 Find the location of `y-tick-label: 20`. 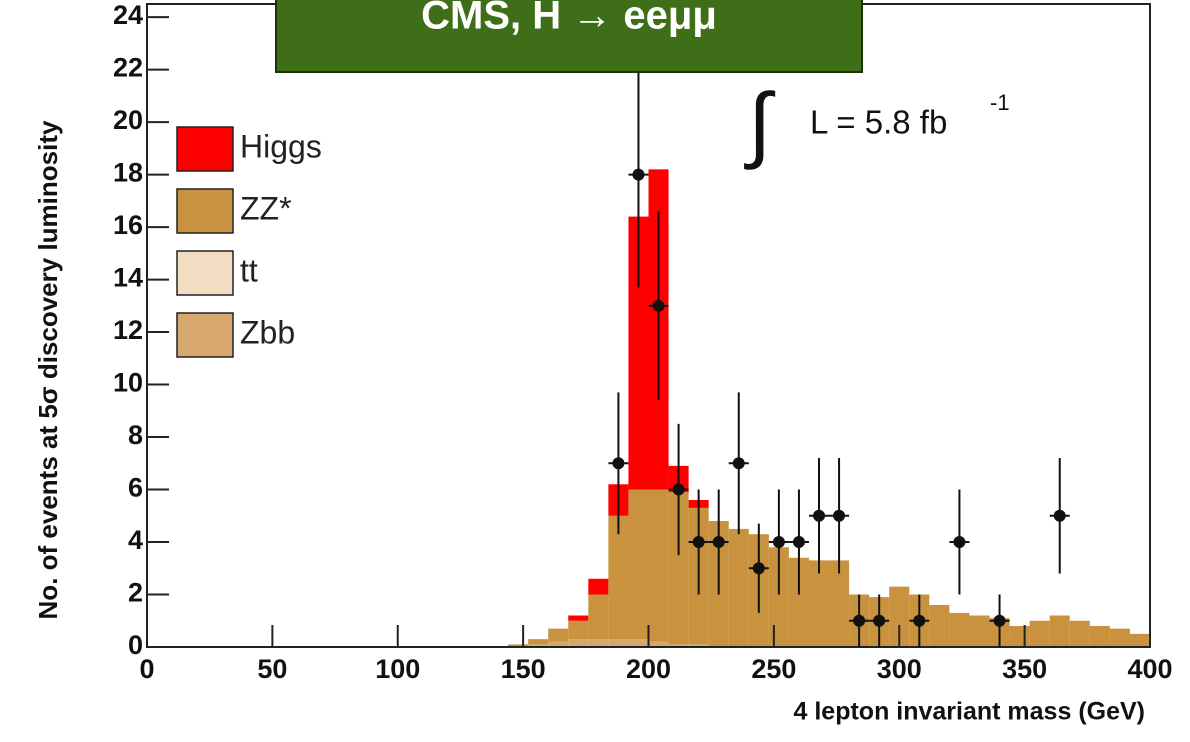

y-tick-label: 20 is located at coordinates (128, 120).